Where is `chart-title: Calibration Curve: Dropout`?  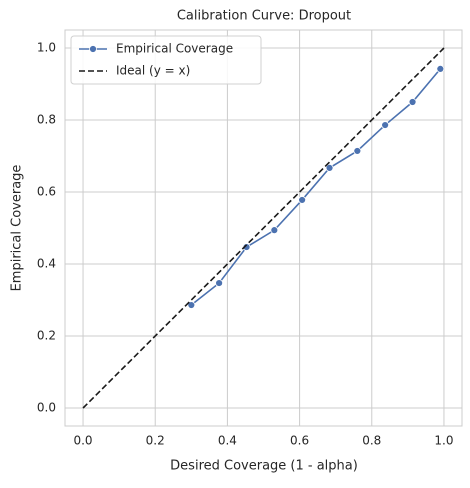 chart-title: Calibration Curve: Dropout is located at coordinates (264, 16).